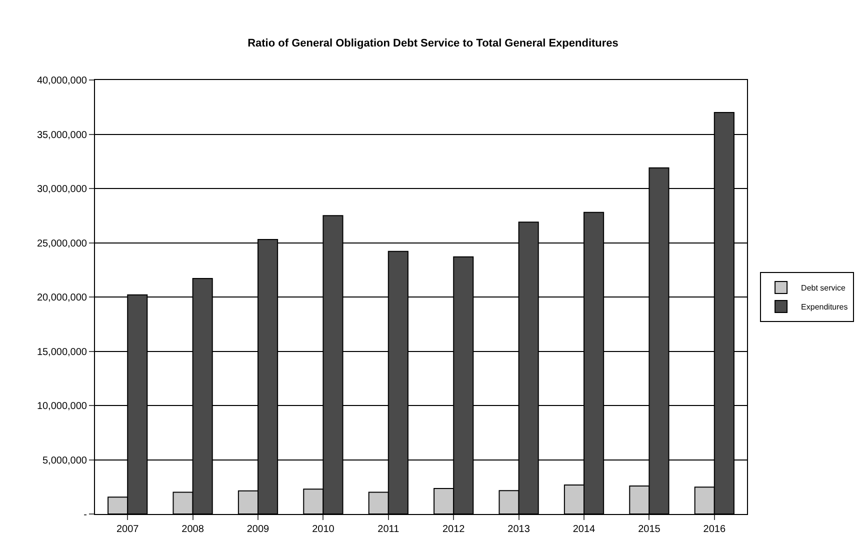 The width and height of the screenshot is (866, 554). Describe the element at coordinates (454, 529) in the screenshot. I see `x-tick-label: 2012` at that location.